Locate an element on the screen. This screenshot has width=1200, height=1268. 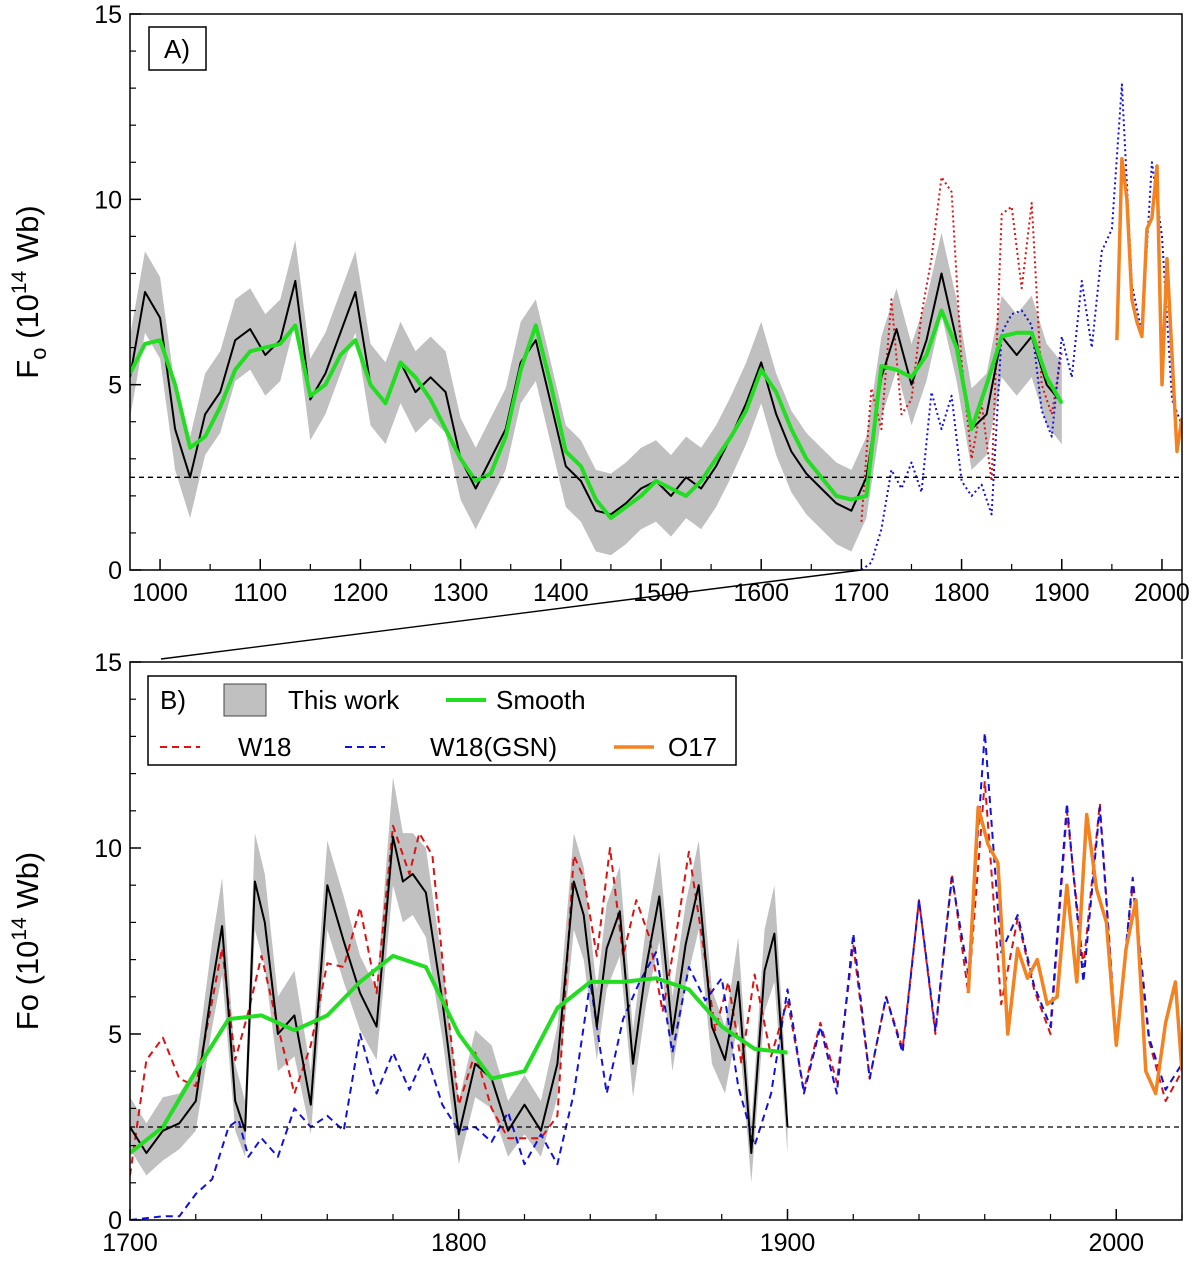
panel-a-y-tick-label: 10 is located at coordinates (108, 200).